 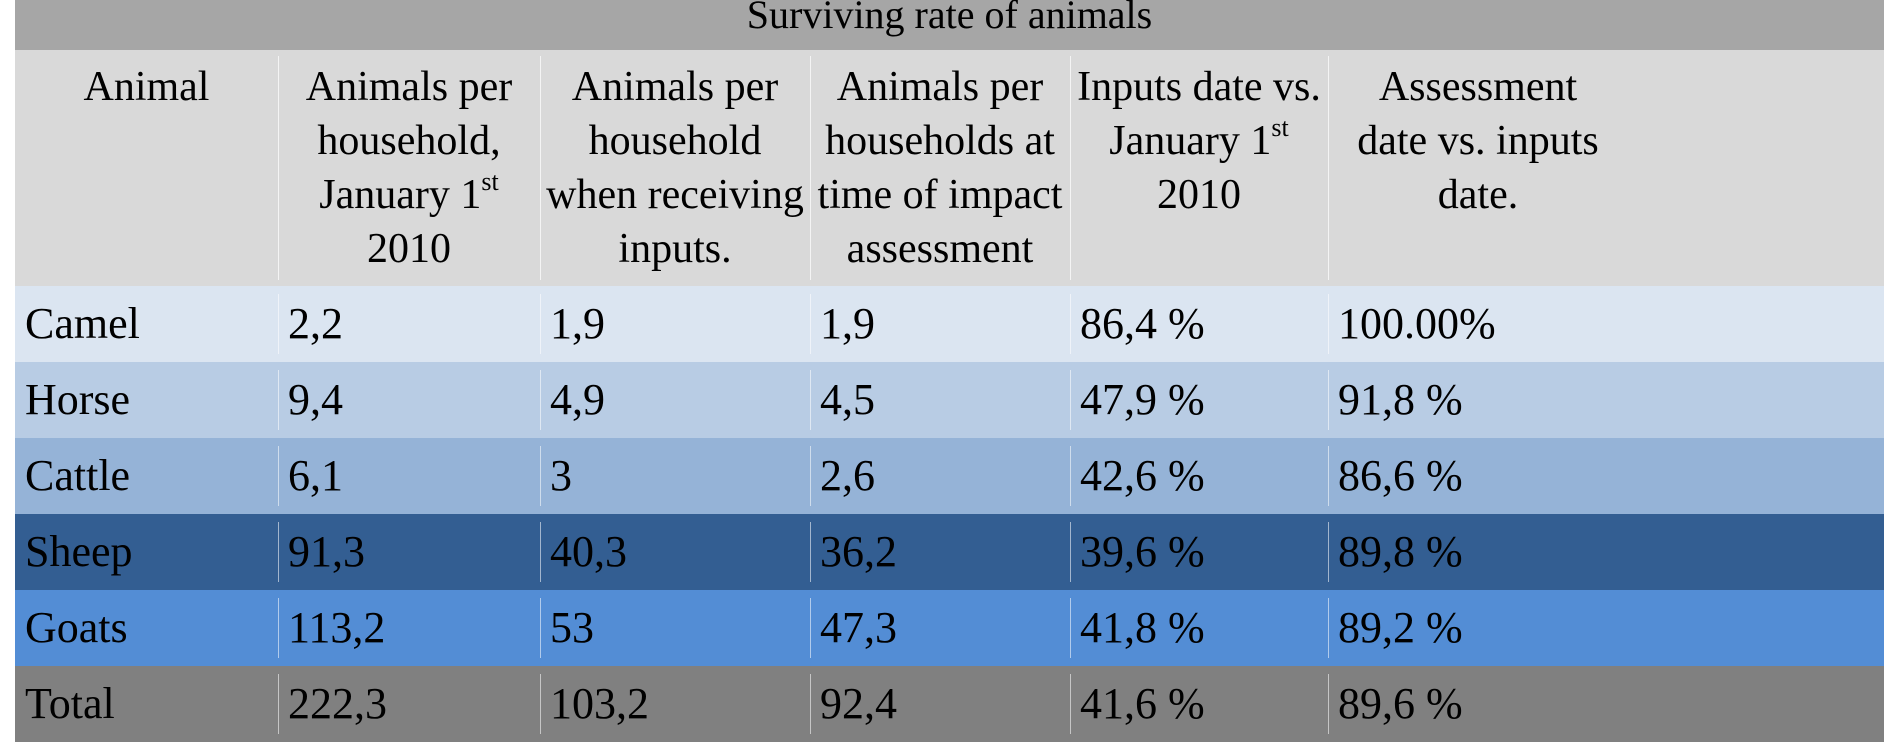 I want to click on header-text: date vs. inputs, so click(x=1478, y=141).